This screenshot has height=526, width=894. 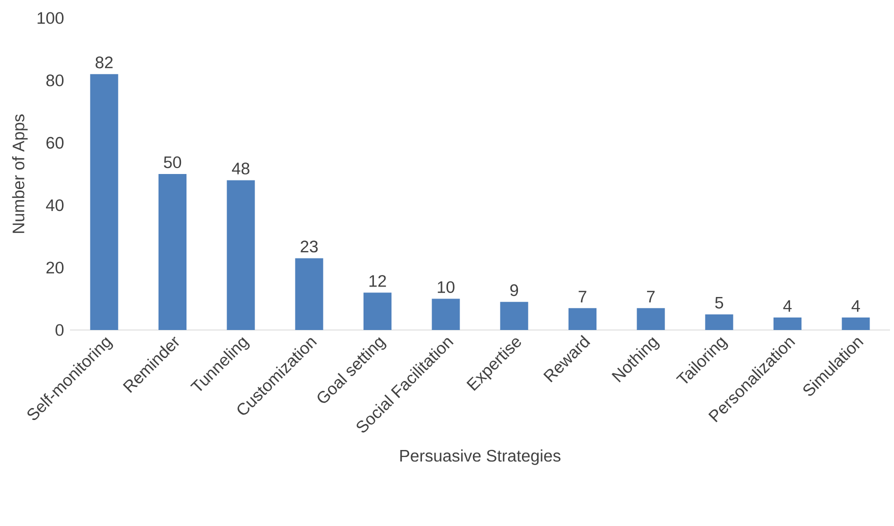 What do you see at coordinates (60, 330) in the screenshot?
I see `y-tick-label: 0` at bounding box center [60, 330].